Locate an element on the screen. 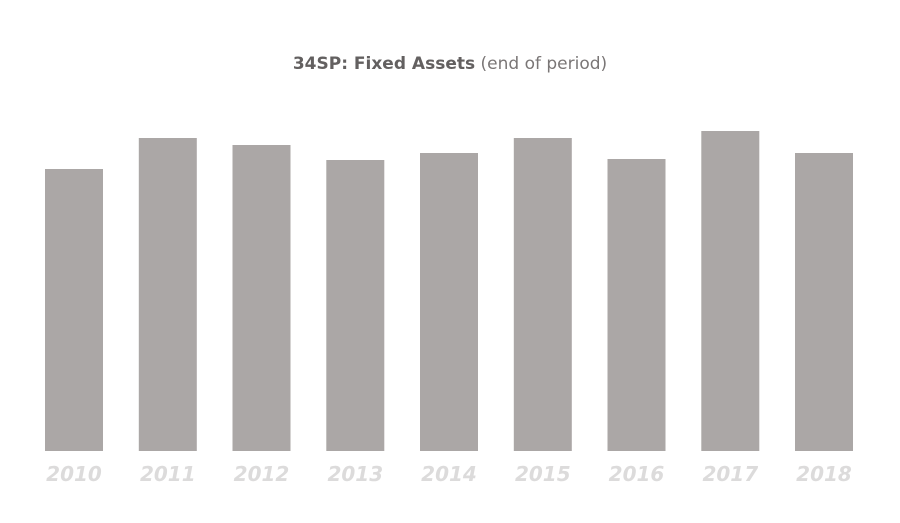  bar-2011 is located at coordinates (167, 294).